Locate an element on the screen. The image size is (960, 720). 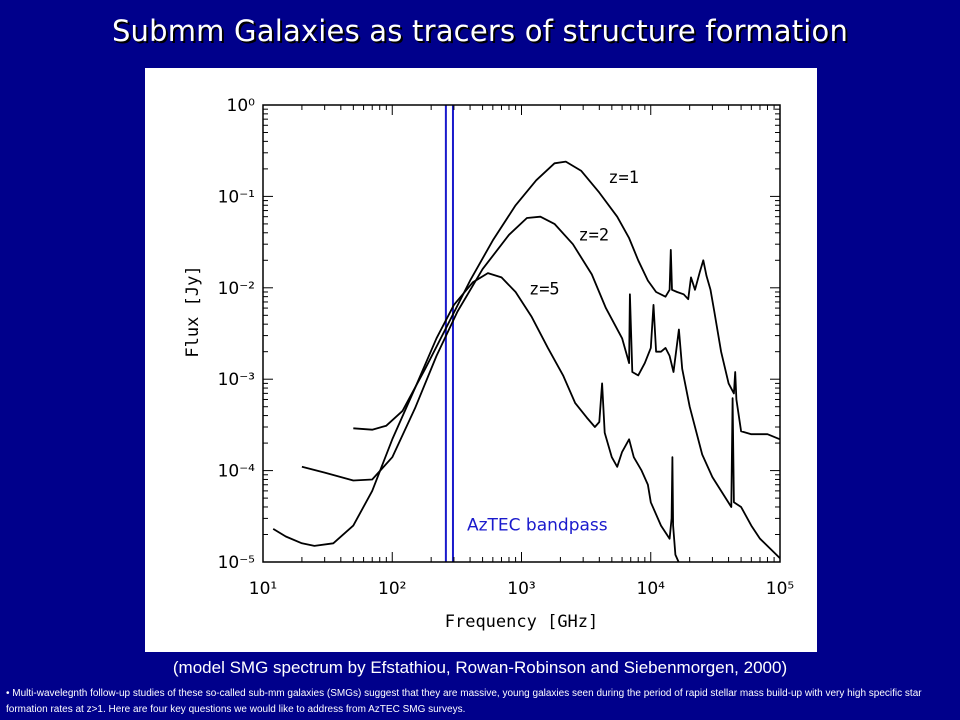
x-tick-label: 10⁴ is located at coordinates (651, 589).